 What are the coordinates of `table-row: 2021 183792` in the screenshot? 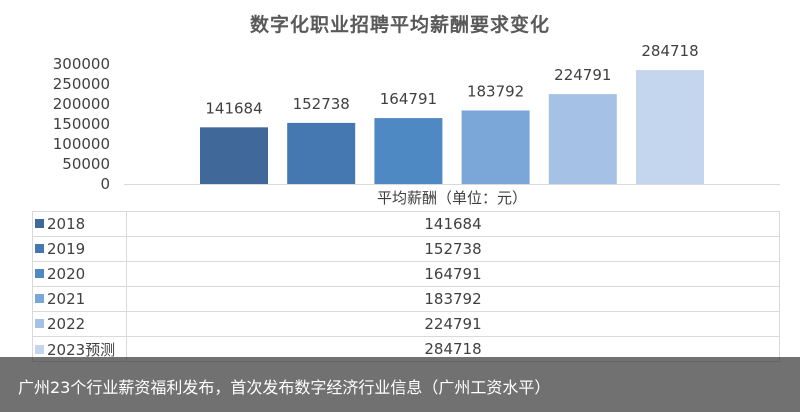 It's located at (406, 299).